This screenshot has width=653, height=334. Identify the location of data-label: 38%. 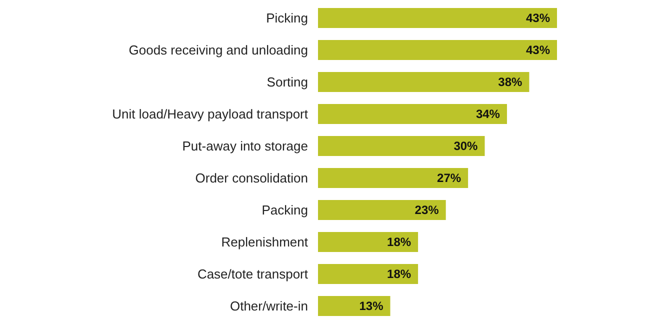
(510, 82).